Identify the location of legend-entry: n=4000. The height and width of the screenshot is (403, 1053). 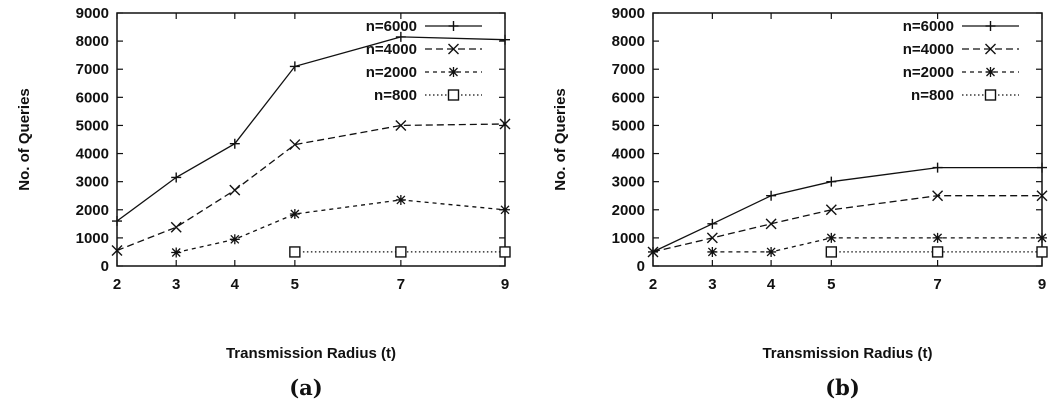
(961, 49).